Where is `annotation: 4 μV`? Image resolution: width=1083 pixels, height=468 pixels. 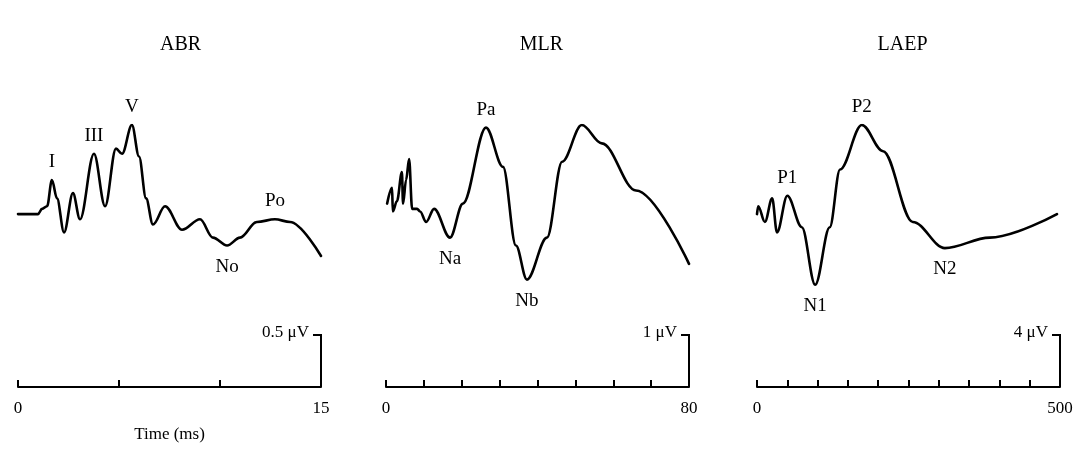
annotation: 4 μV is located at coordinates (1030, 332).